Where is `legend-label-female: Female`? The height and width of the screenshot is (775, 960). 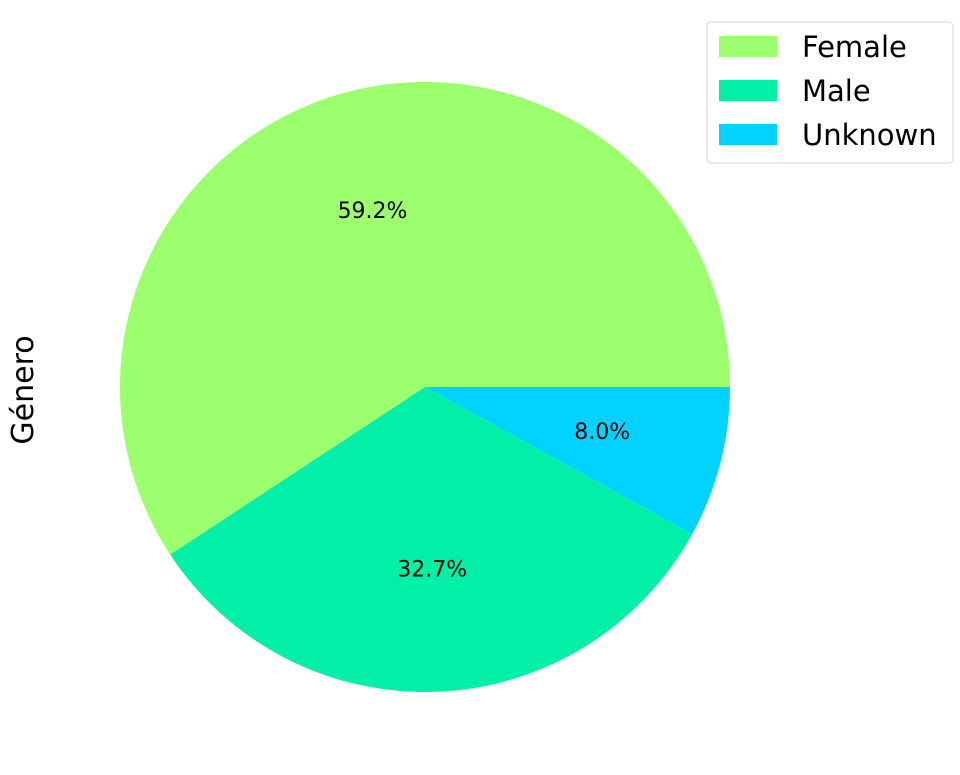 legend-label-female: Female is located at coordinates (854, 47).